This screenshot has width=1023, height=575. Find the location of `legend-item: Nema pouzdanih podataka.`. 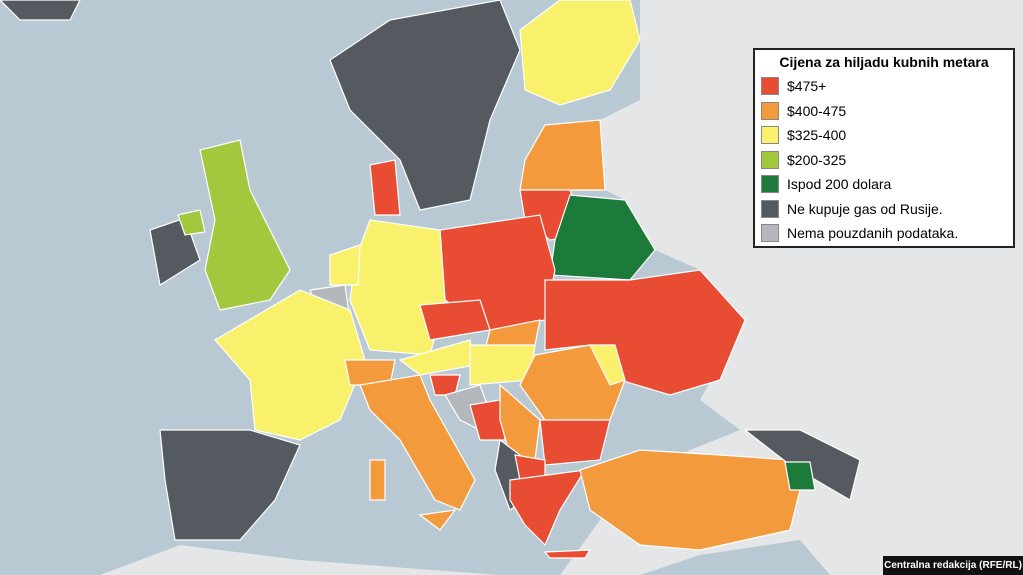

legend-item: Nema pouzdanih podataka. is located at coordinates (884, 233).